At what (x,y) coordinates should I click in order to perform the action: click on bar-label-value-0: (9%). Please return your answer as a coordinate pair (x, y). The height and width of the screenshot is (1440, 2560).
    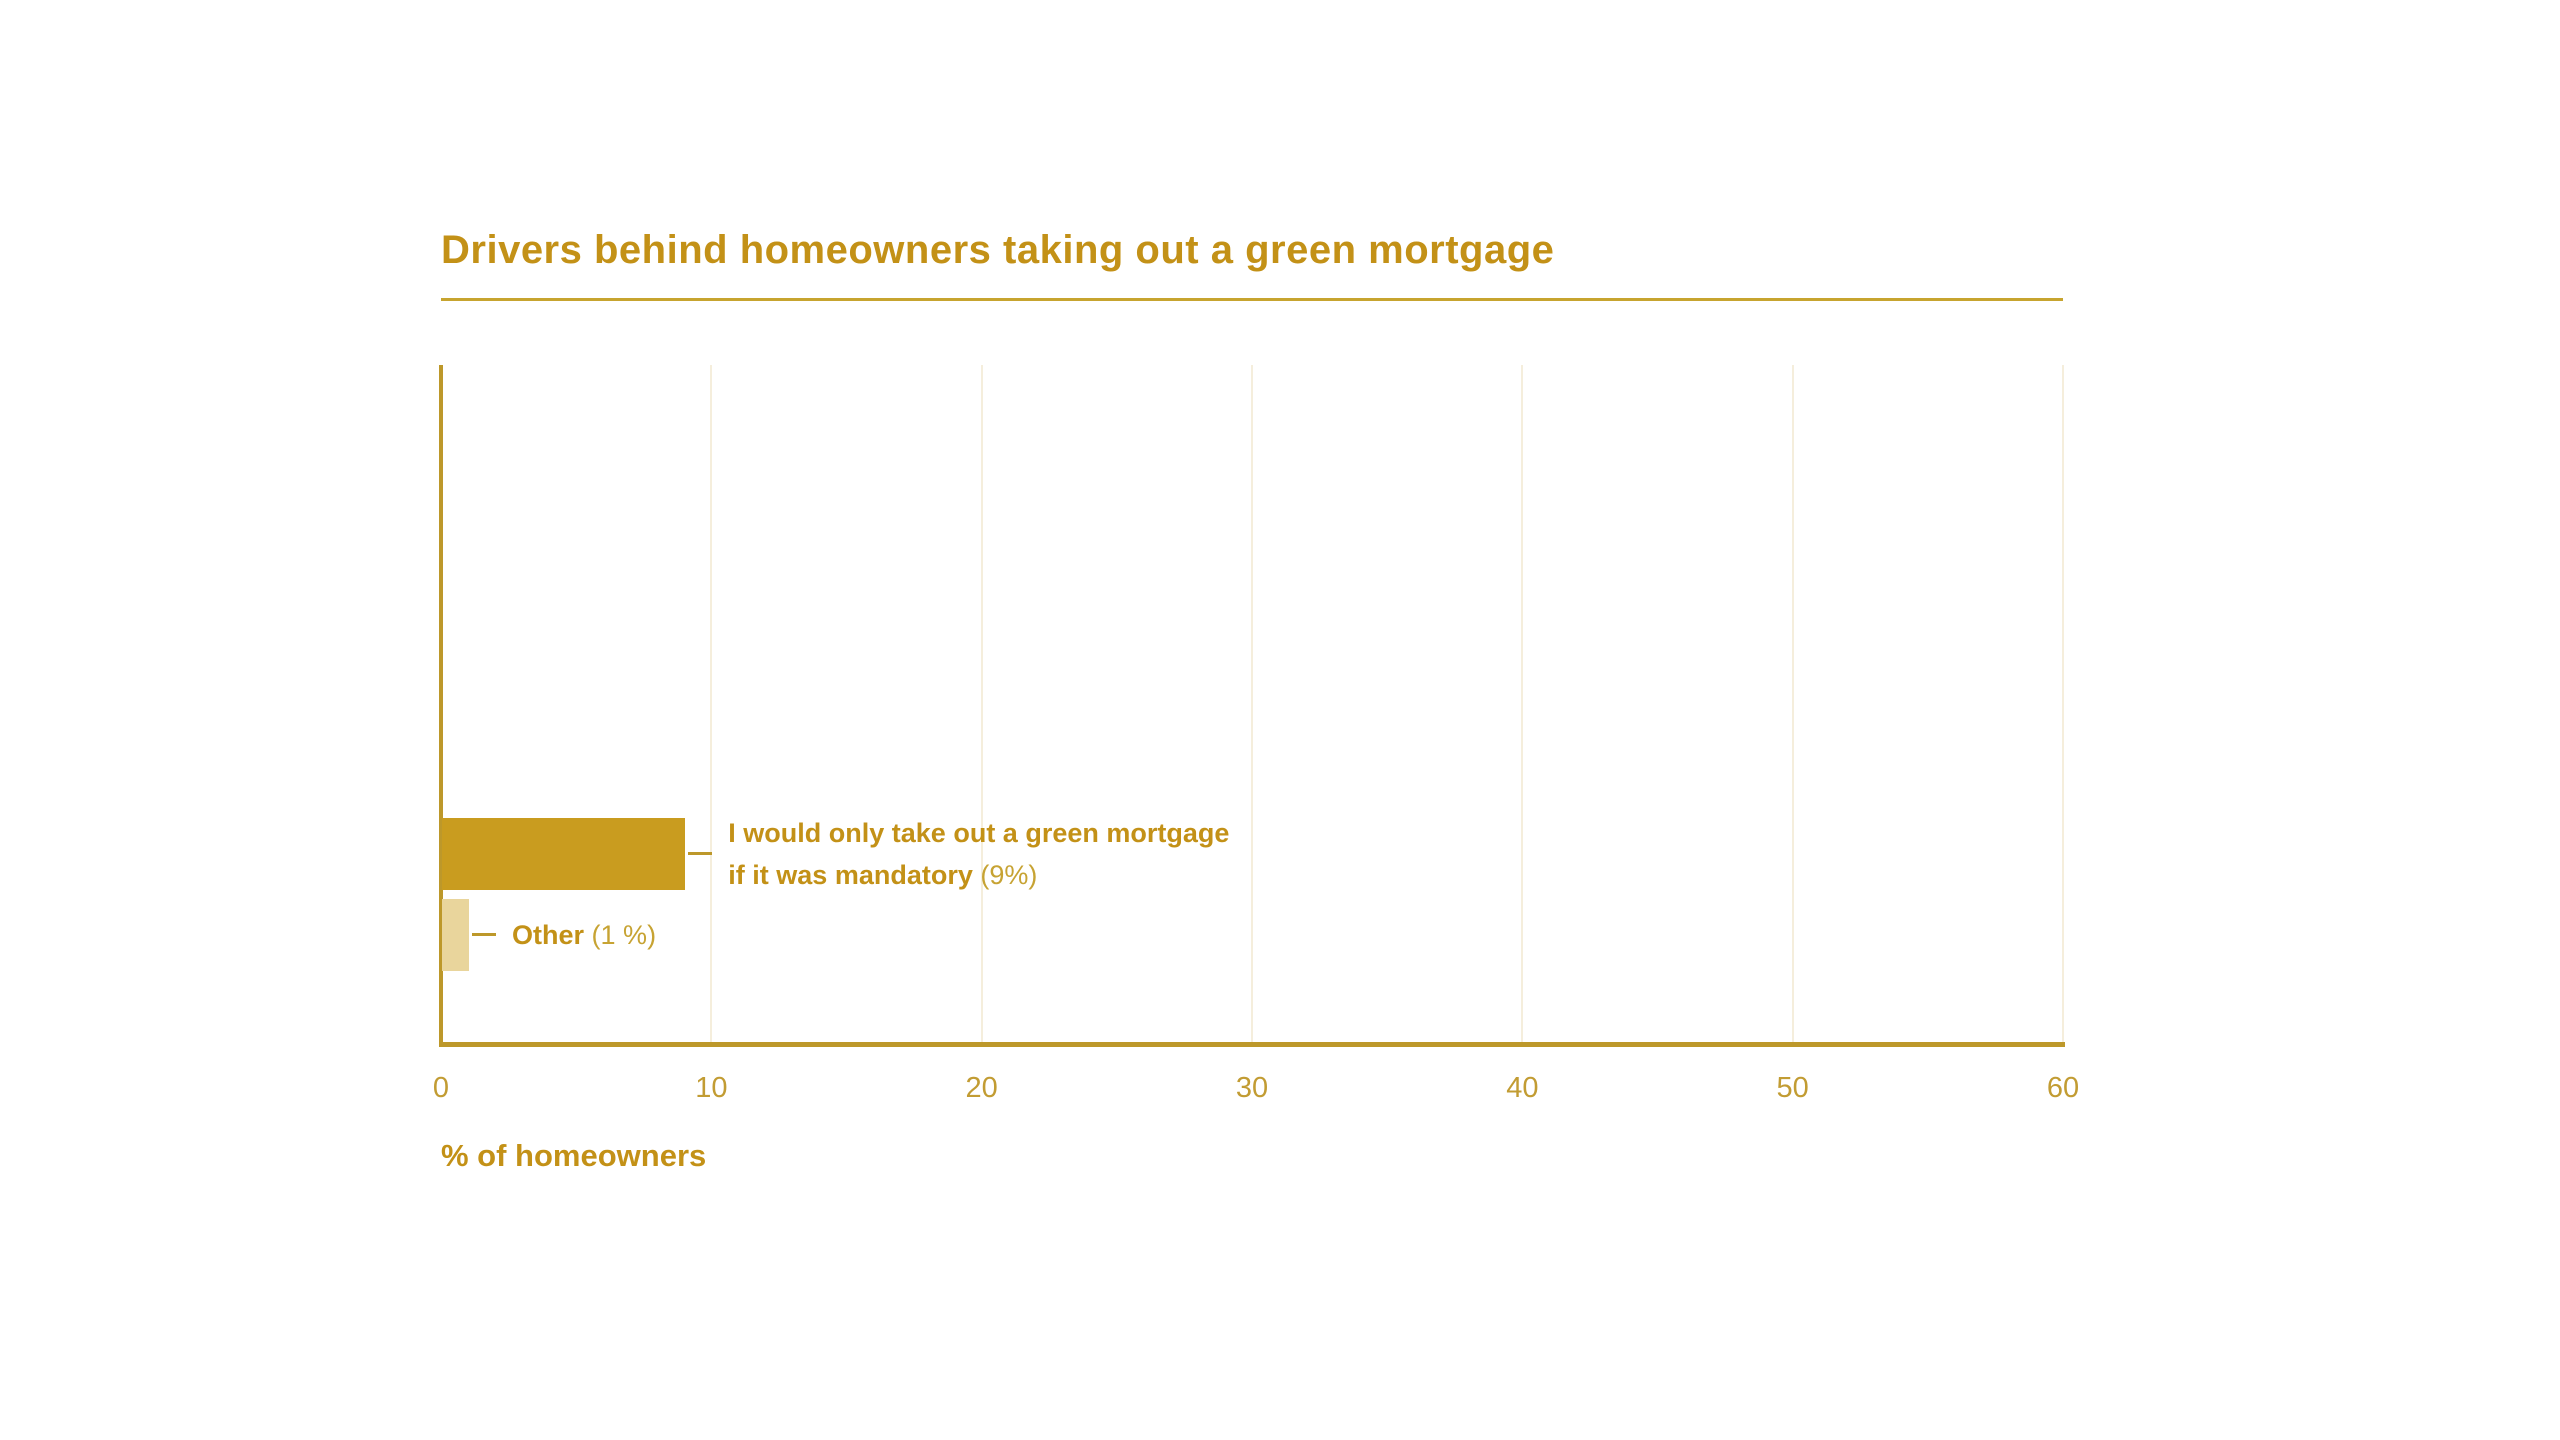
    Looking at the image, I should click on (1005, 875).